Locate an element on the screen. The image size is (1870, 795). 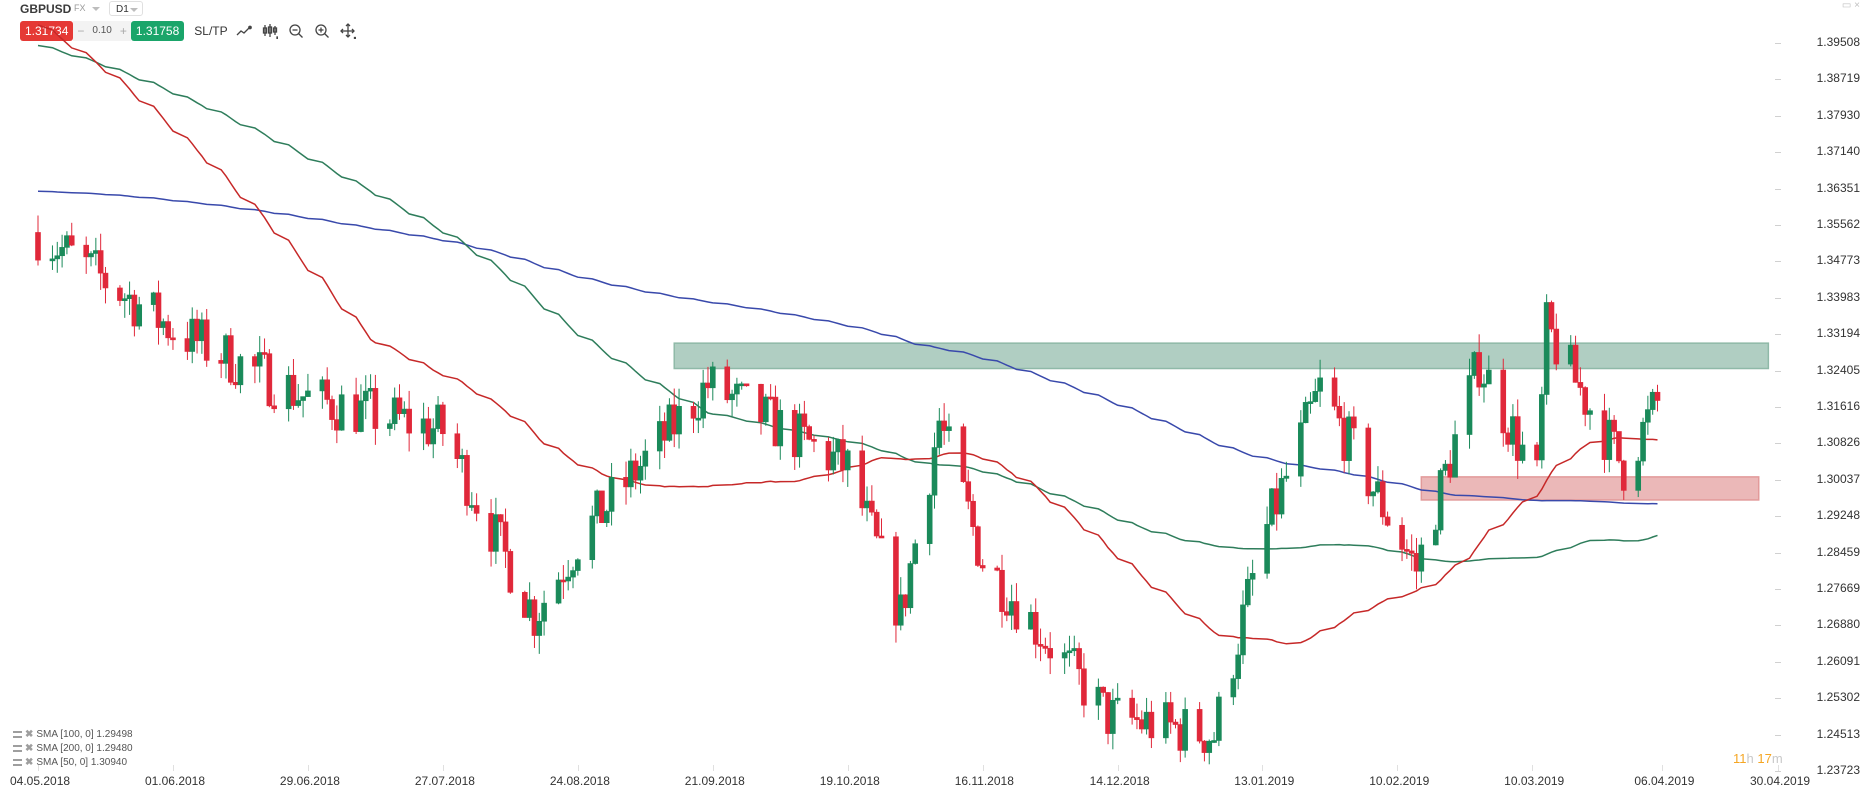
support-zone is located at coordinates (1590, 488).